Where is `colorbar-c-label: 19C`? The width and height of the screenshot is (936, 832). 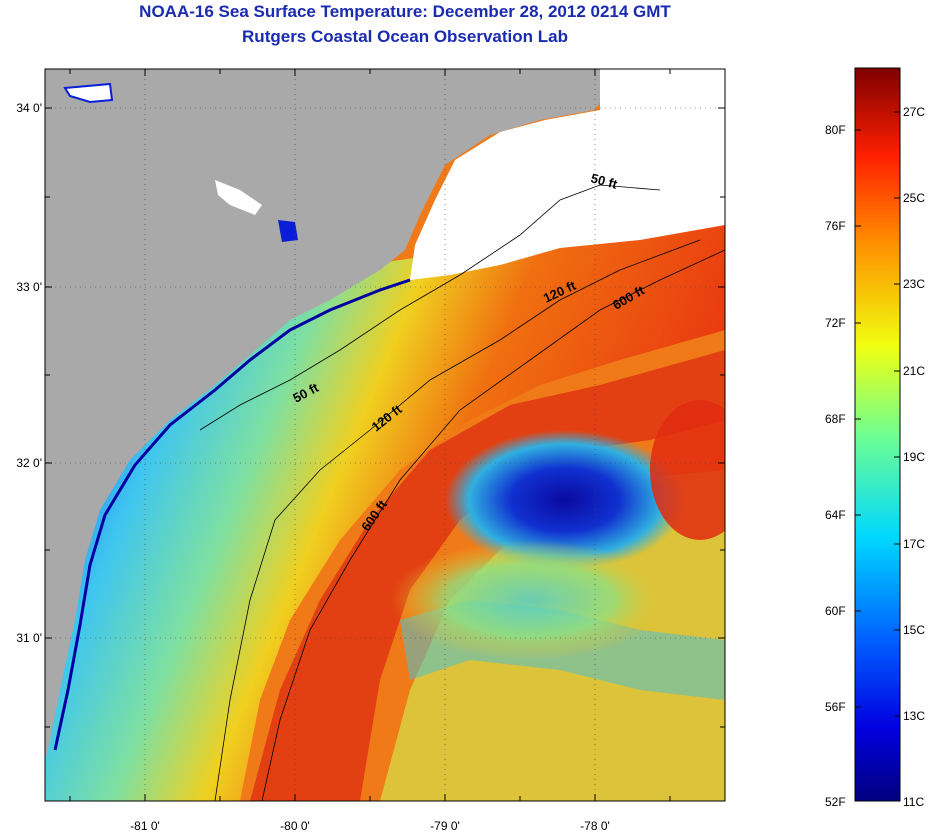
colorbar-c-label: 19C is located at coordinates (914, 457).